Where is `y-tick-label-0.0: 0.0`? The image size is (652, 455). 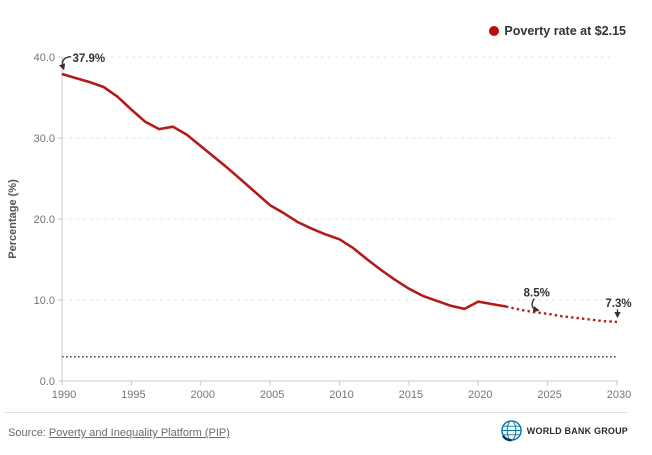 y-tick-label-0.0: 0.0 is located at coordinates (47, 382).